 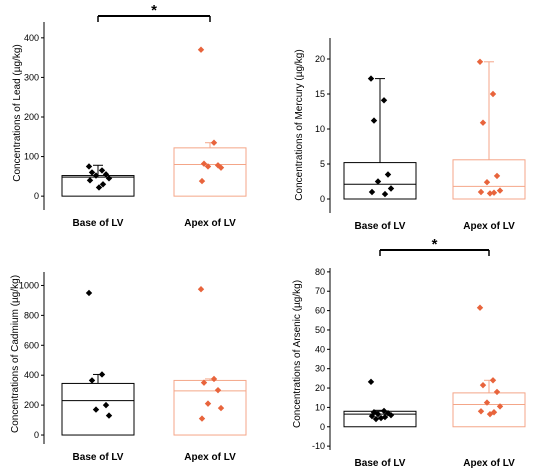 What do you see at coordinates (320, 94) in the screenshot?
I see `mercury-tick-label: 15` at bounding box center [320, 94].